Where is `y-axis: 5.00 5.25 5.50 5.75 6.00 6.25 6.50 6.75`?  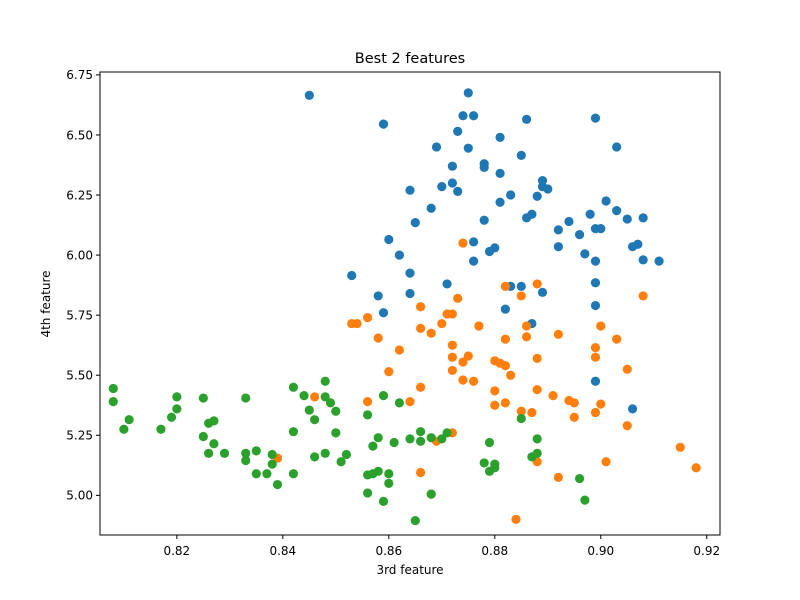 y-axis: 5.00 5.25 5.50 5.75 6.00 6.25 6.50 6.75 is located at coordinates (83, 285).